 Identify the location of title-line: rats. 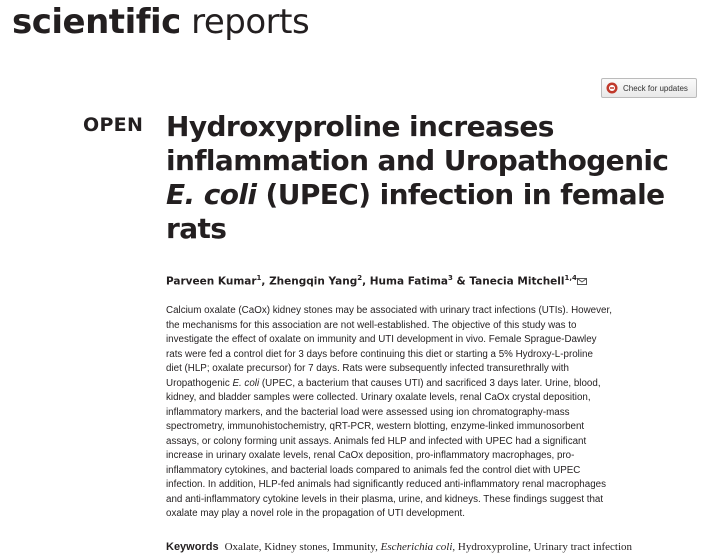
(196, 228).